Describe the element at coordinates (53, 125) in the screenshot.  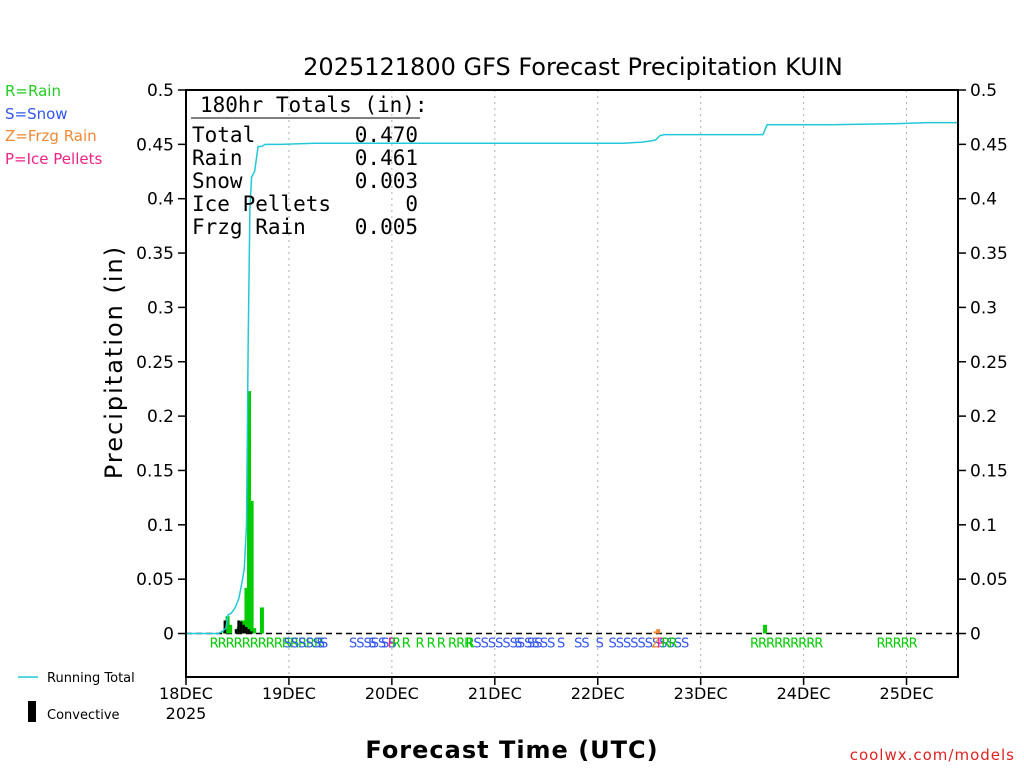
I see `type-legend: R=Rain S=Snow Z=Frzg Rain P=Ice Pellets` at that location.